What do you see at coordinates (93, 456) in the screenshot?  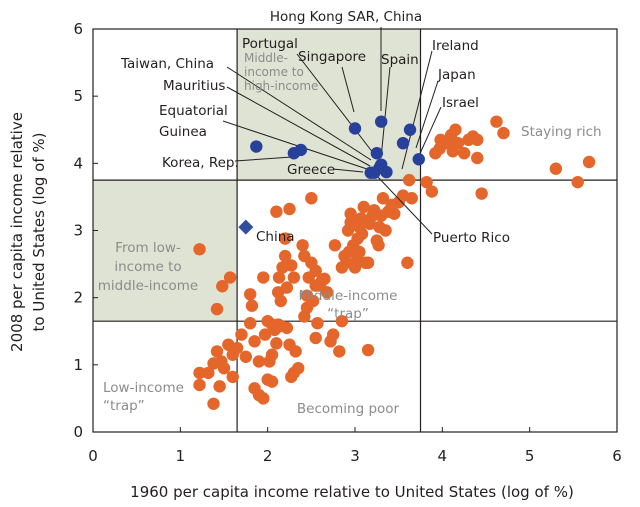 I see `x-tick-label: 0` at bounding box center [93, 456].